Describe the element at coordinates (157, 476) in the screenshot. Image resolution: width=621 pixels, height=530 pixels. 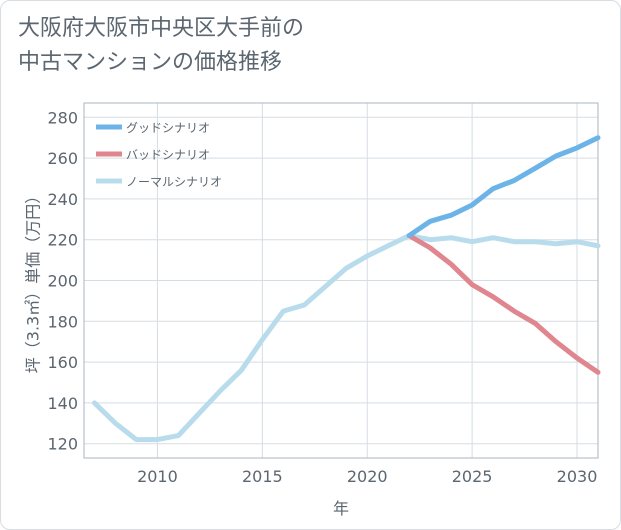
I see `x-tick-label: 2010` at that location.